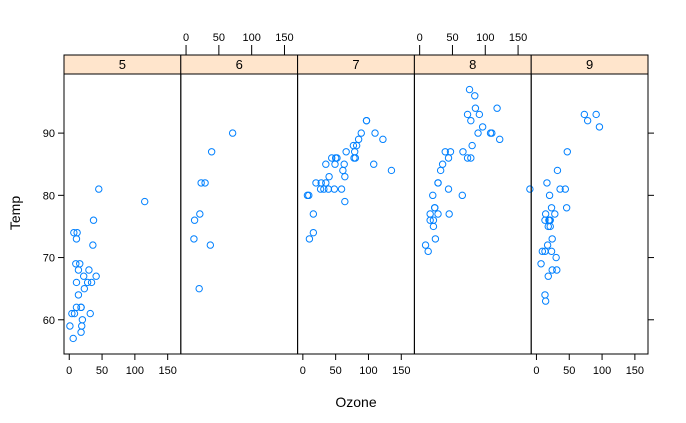 The height and width of the screenshot is (423, 686). I want to click on panel-8: 8 0 50 100 150, so click(473, 193).